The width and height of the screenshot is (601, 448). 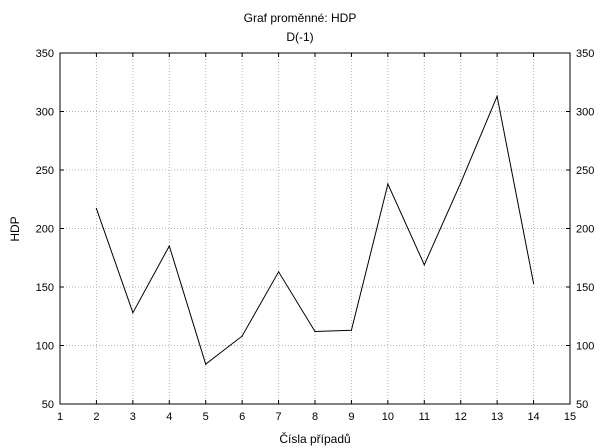 I want to click on y-tick-label-left: 50, so click(x=48, y=405).